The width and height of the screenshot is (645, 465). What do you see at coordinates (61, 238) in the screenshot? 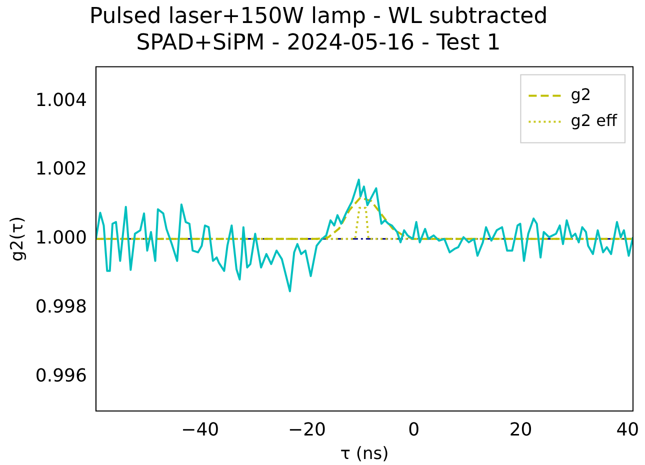
I see `y-tick-label: 1.000` at bounding box center [61, 238].